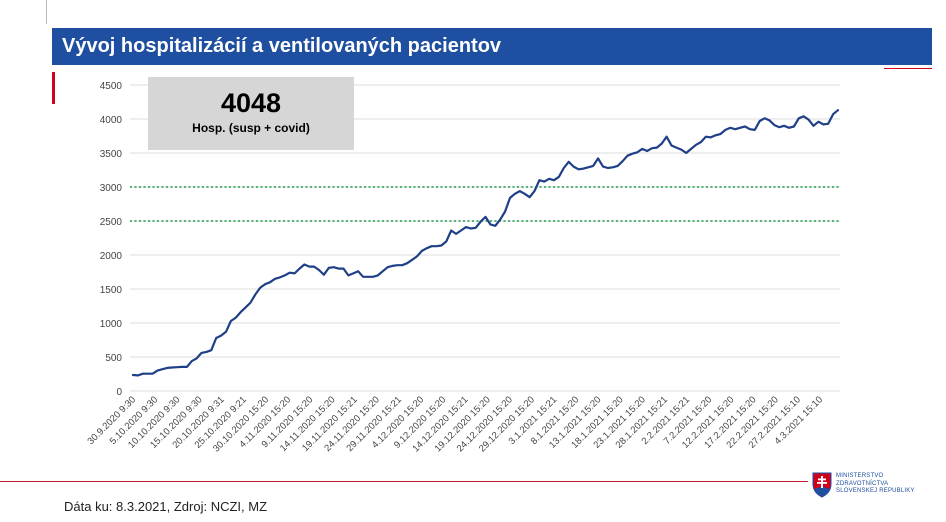 The height and width of the screenshot is (522, 946). Describe the element at coordinates (111, 188) in the screenshot. I see `y-tick-label: 3000` at that location.